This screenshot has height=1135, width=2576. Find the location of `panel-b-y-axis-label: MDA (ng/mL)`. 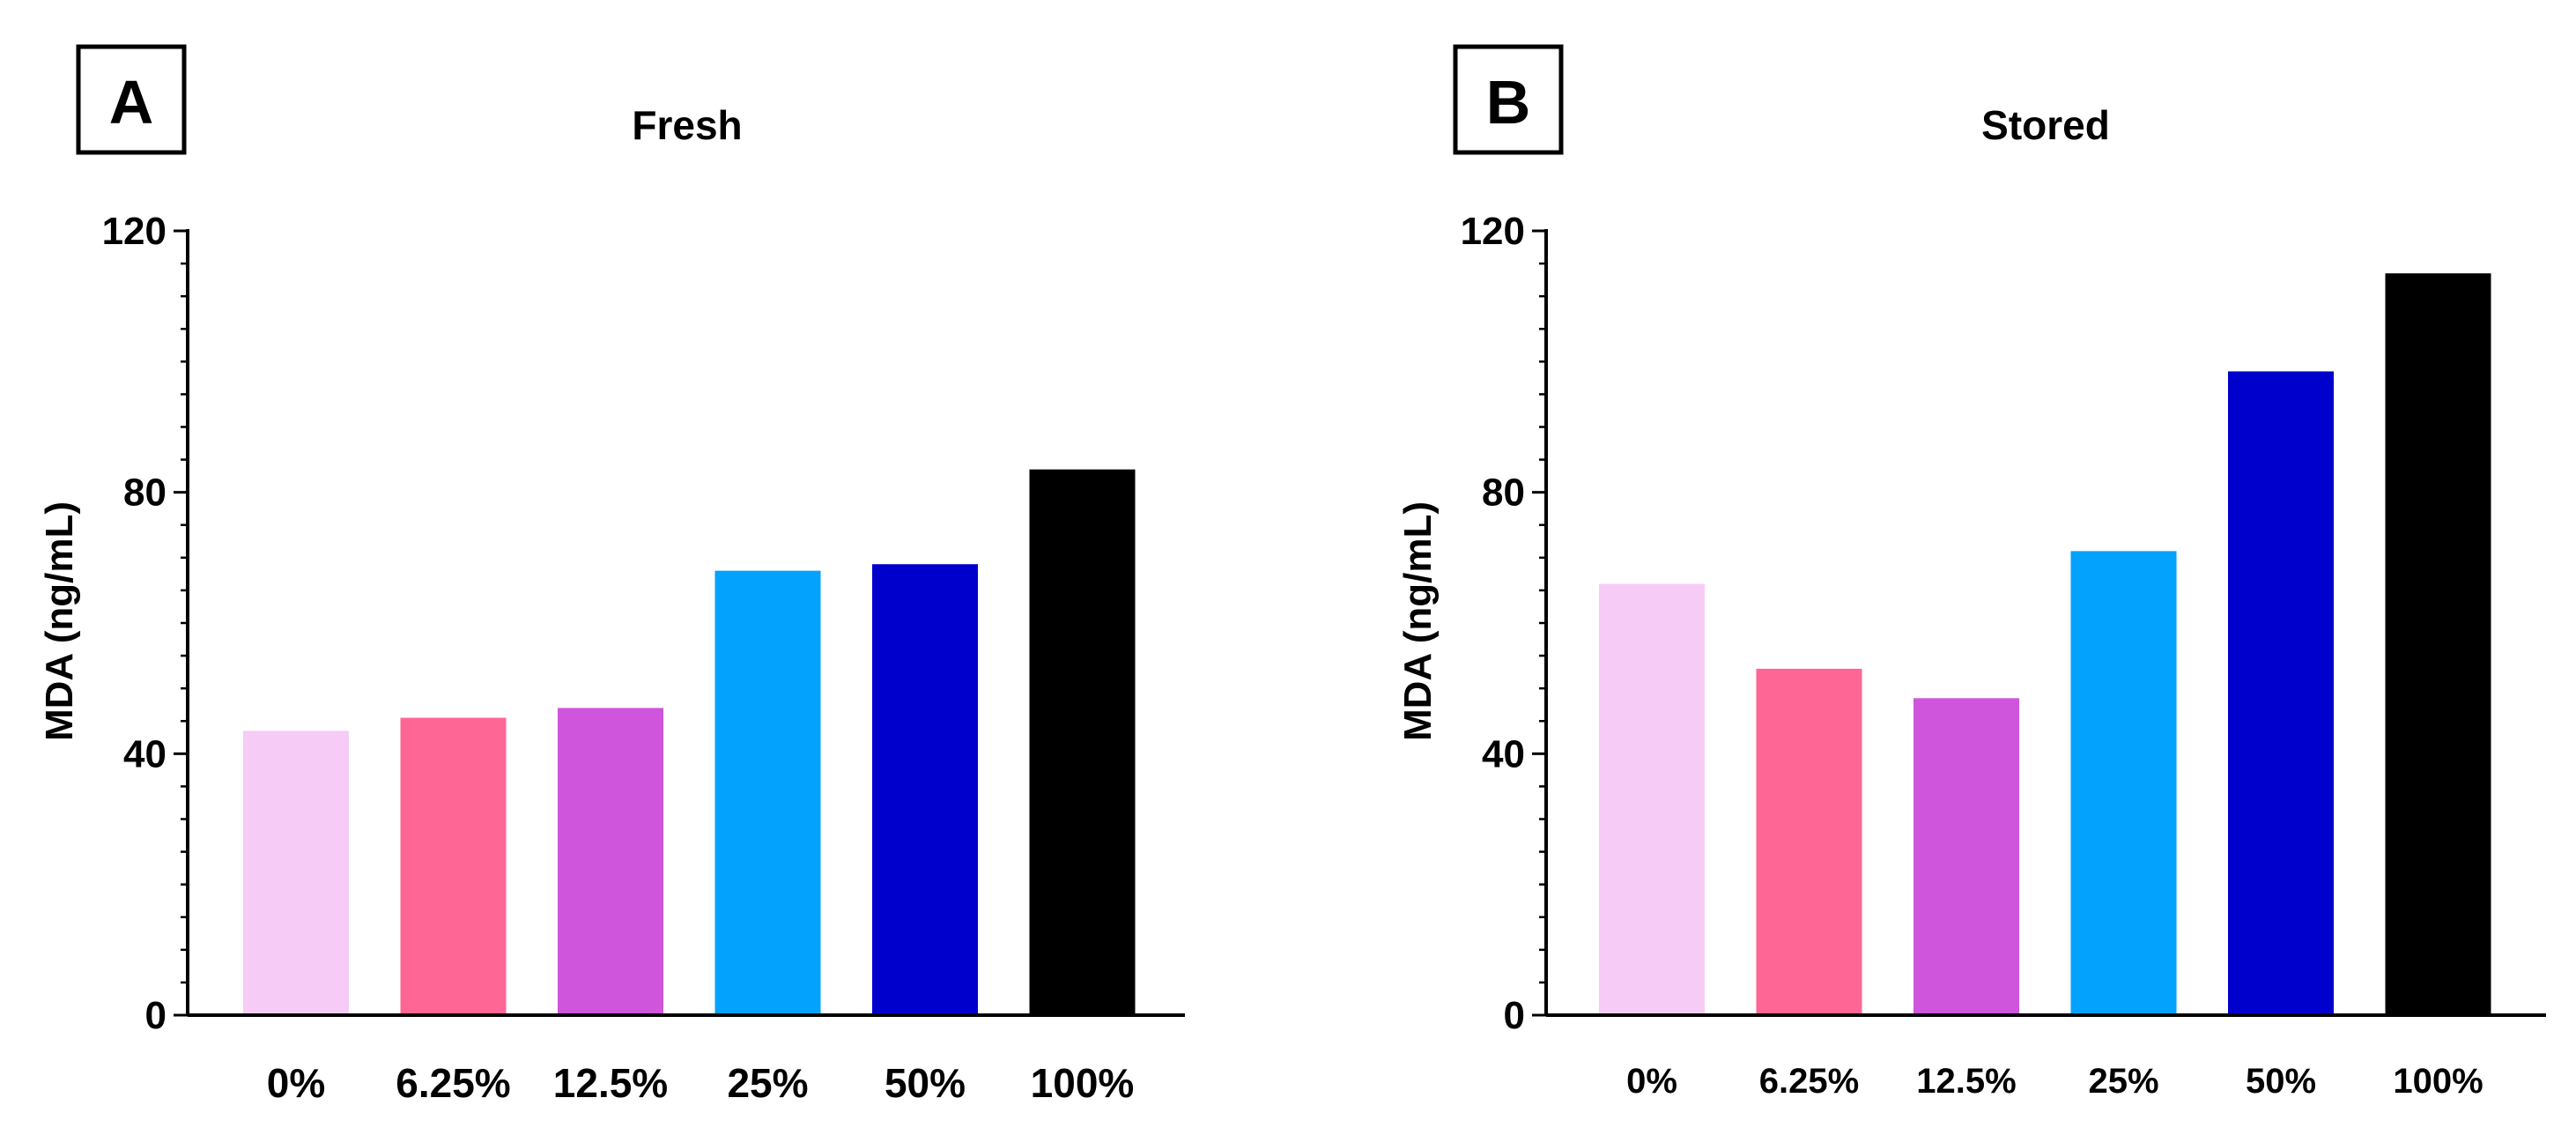

panel-b-y-axis-label: MDA (ng/mL) is located at coordinates (1418, 621).